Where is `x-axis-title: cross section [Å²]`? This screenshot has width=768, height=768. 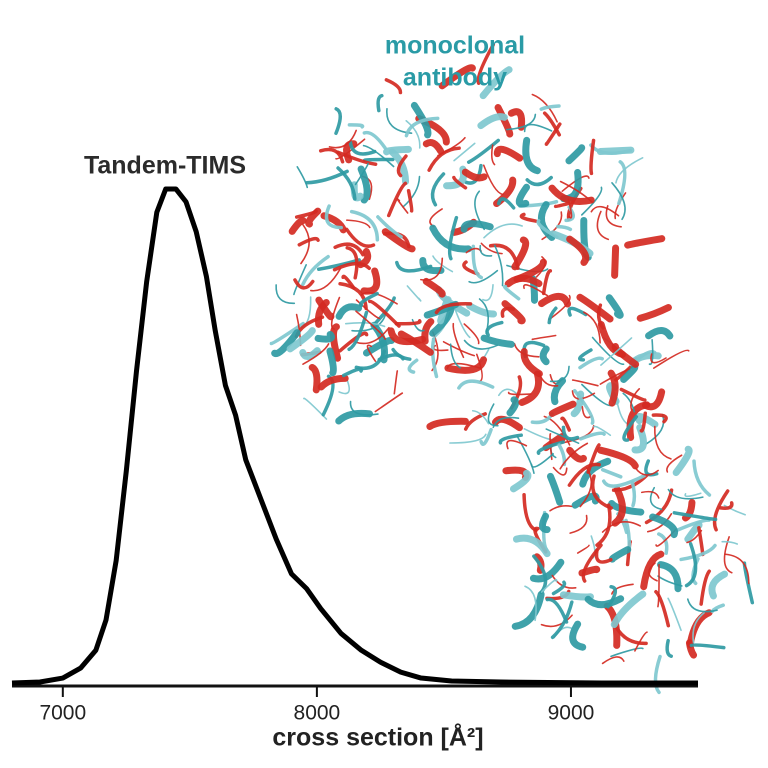 x-axis-title: cross section [Å²] is located at coordinates (377, 737).